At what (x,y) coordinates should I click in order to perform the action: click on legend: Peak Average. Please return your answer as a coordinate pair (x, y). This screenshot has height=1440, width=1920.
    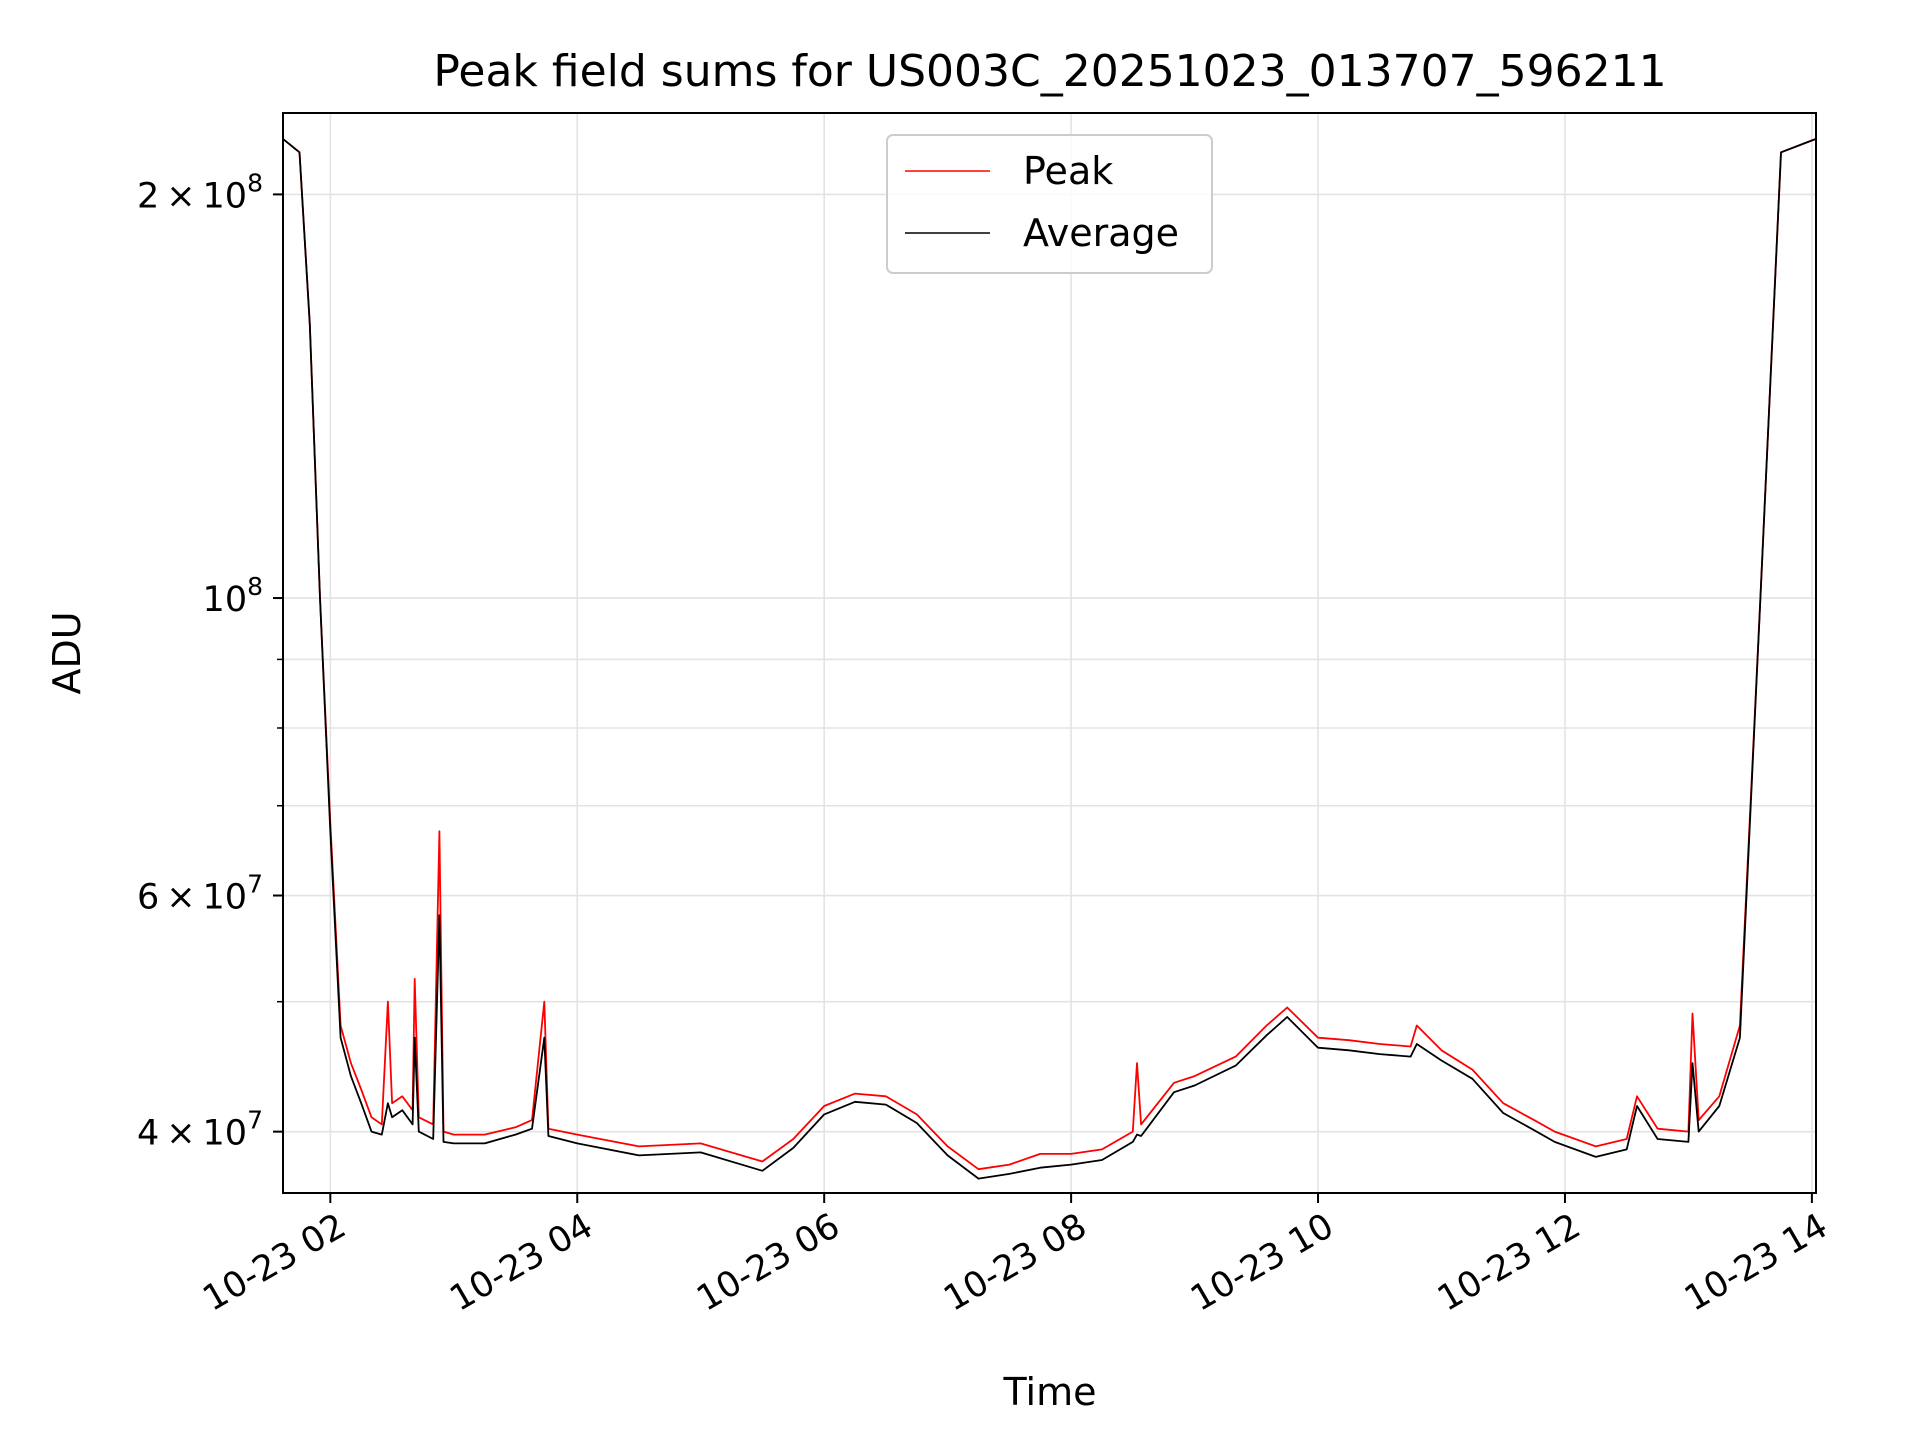
    Looking at the image, I should click on (1049, 204).